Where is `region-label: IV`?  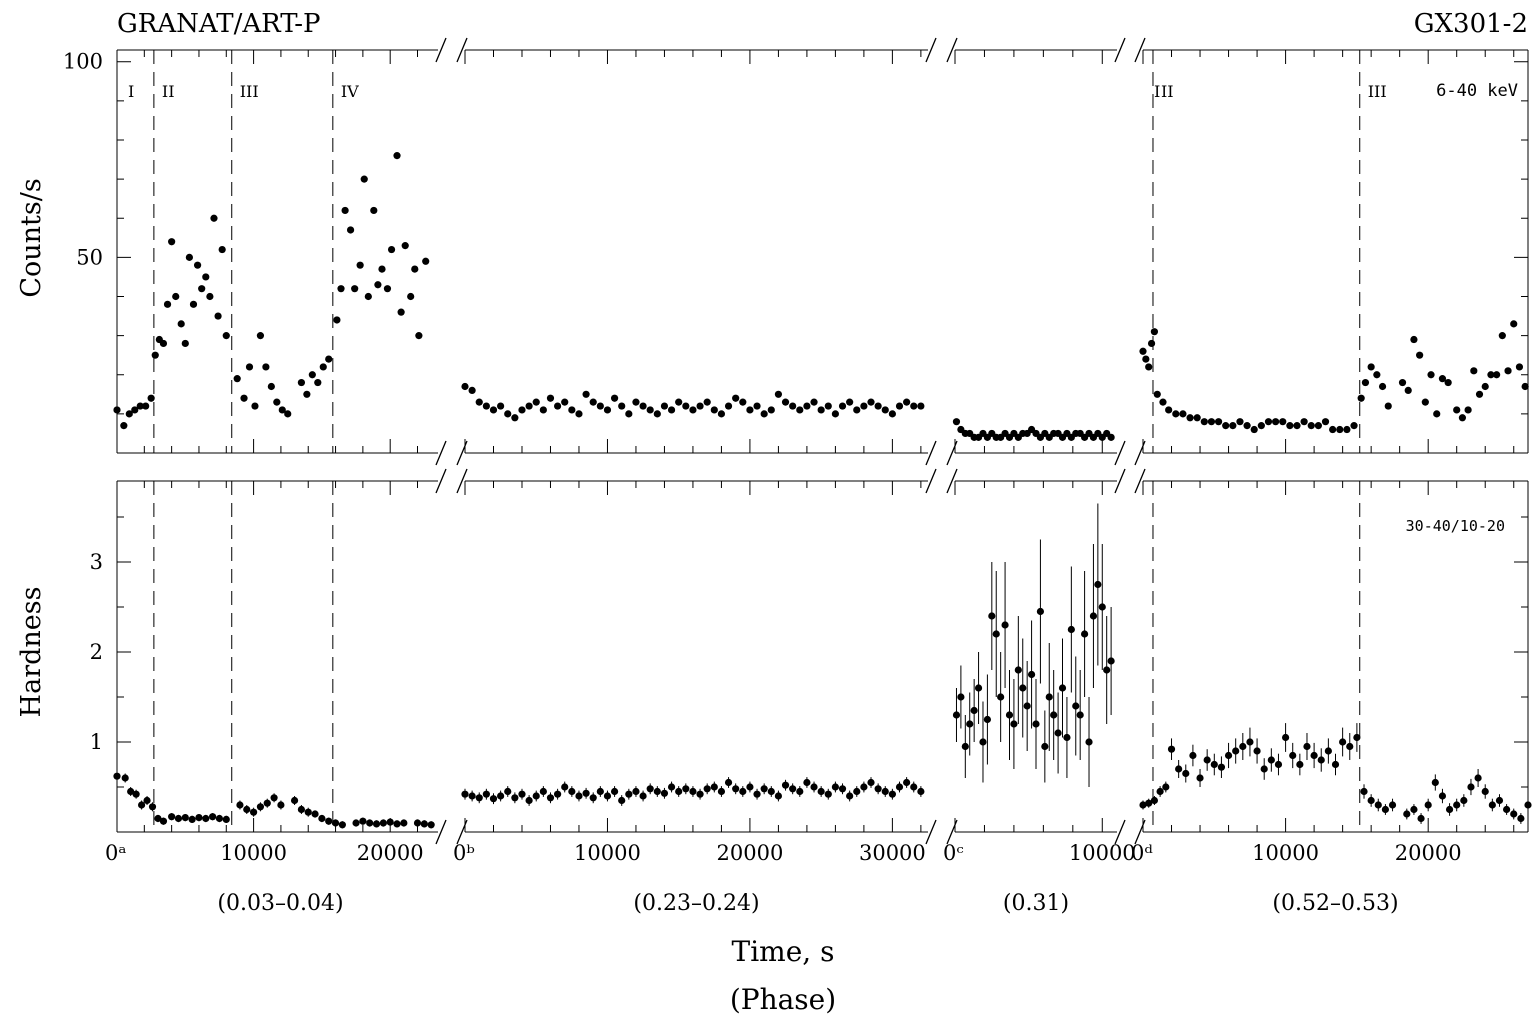
region-label: IV is located at coordinates (350, 91).